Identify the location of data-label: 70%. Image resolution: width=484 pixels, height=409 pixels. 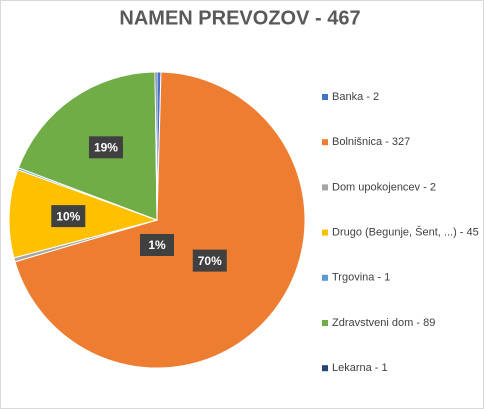
(209, 260).